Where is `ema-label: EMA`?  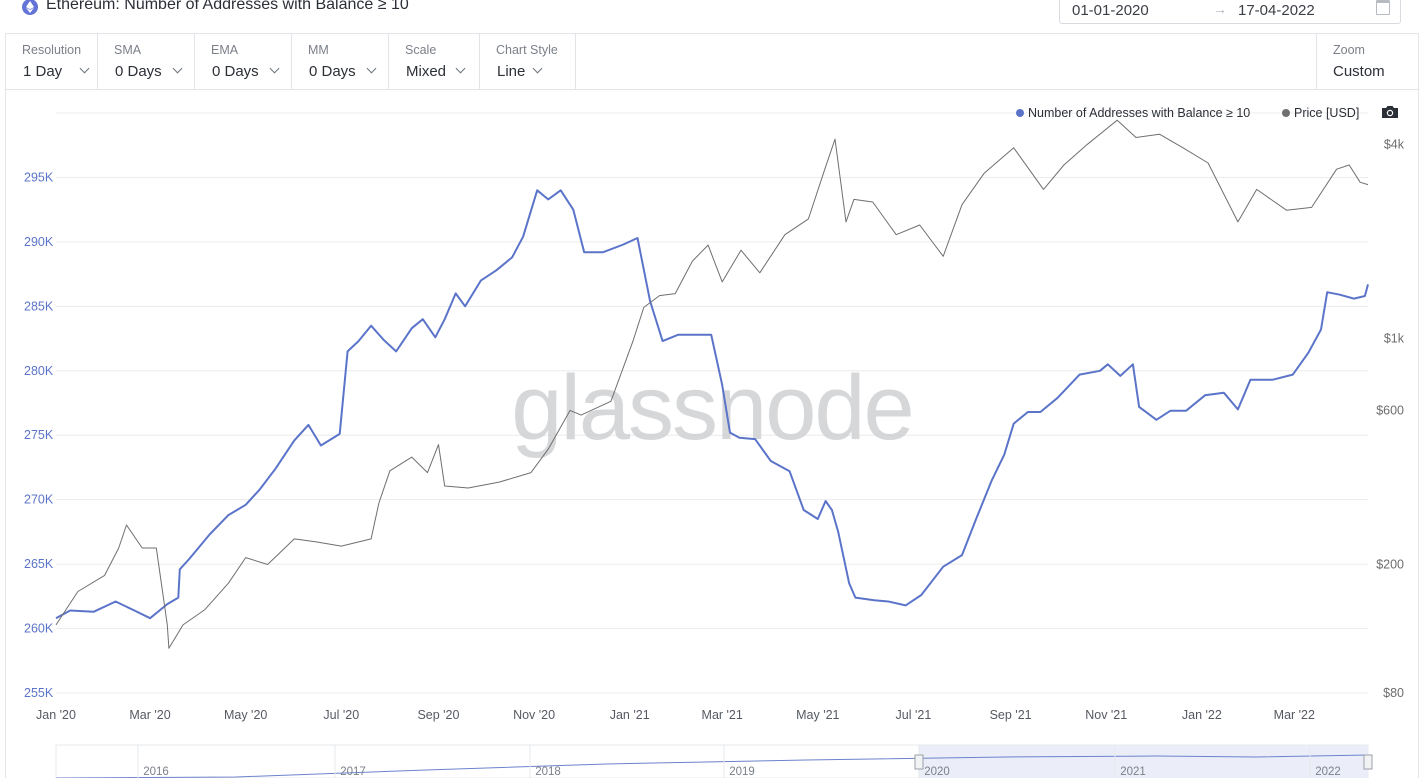
ema-label: EMA is located at coordinates (225, 50).